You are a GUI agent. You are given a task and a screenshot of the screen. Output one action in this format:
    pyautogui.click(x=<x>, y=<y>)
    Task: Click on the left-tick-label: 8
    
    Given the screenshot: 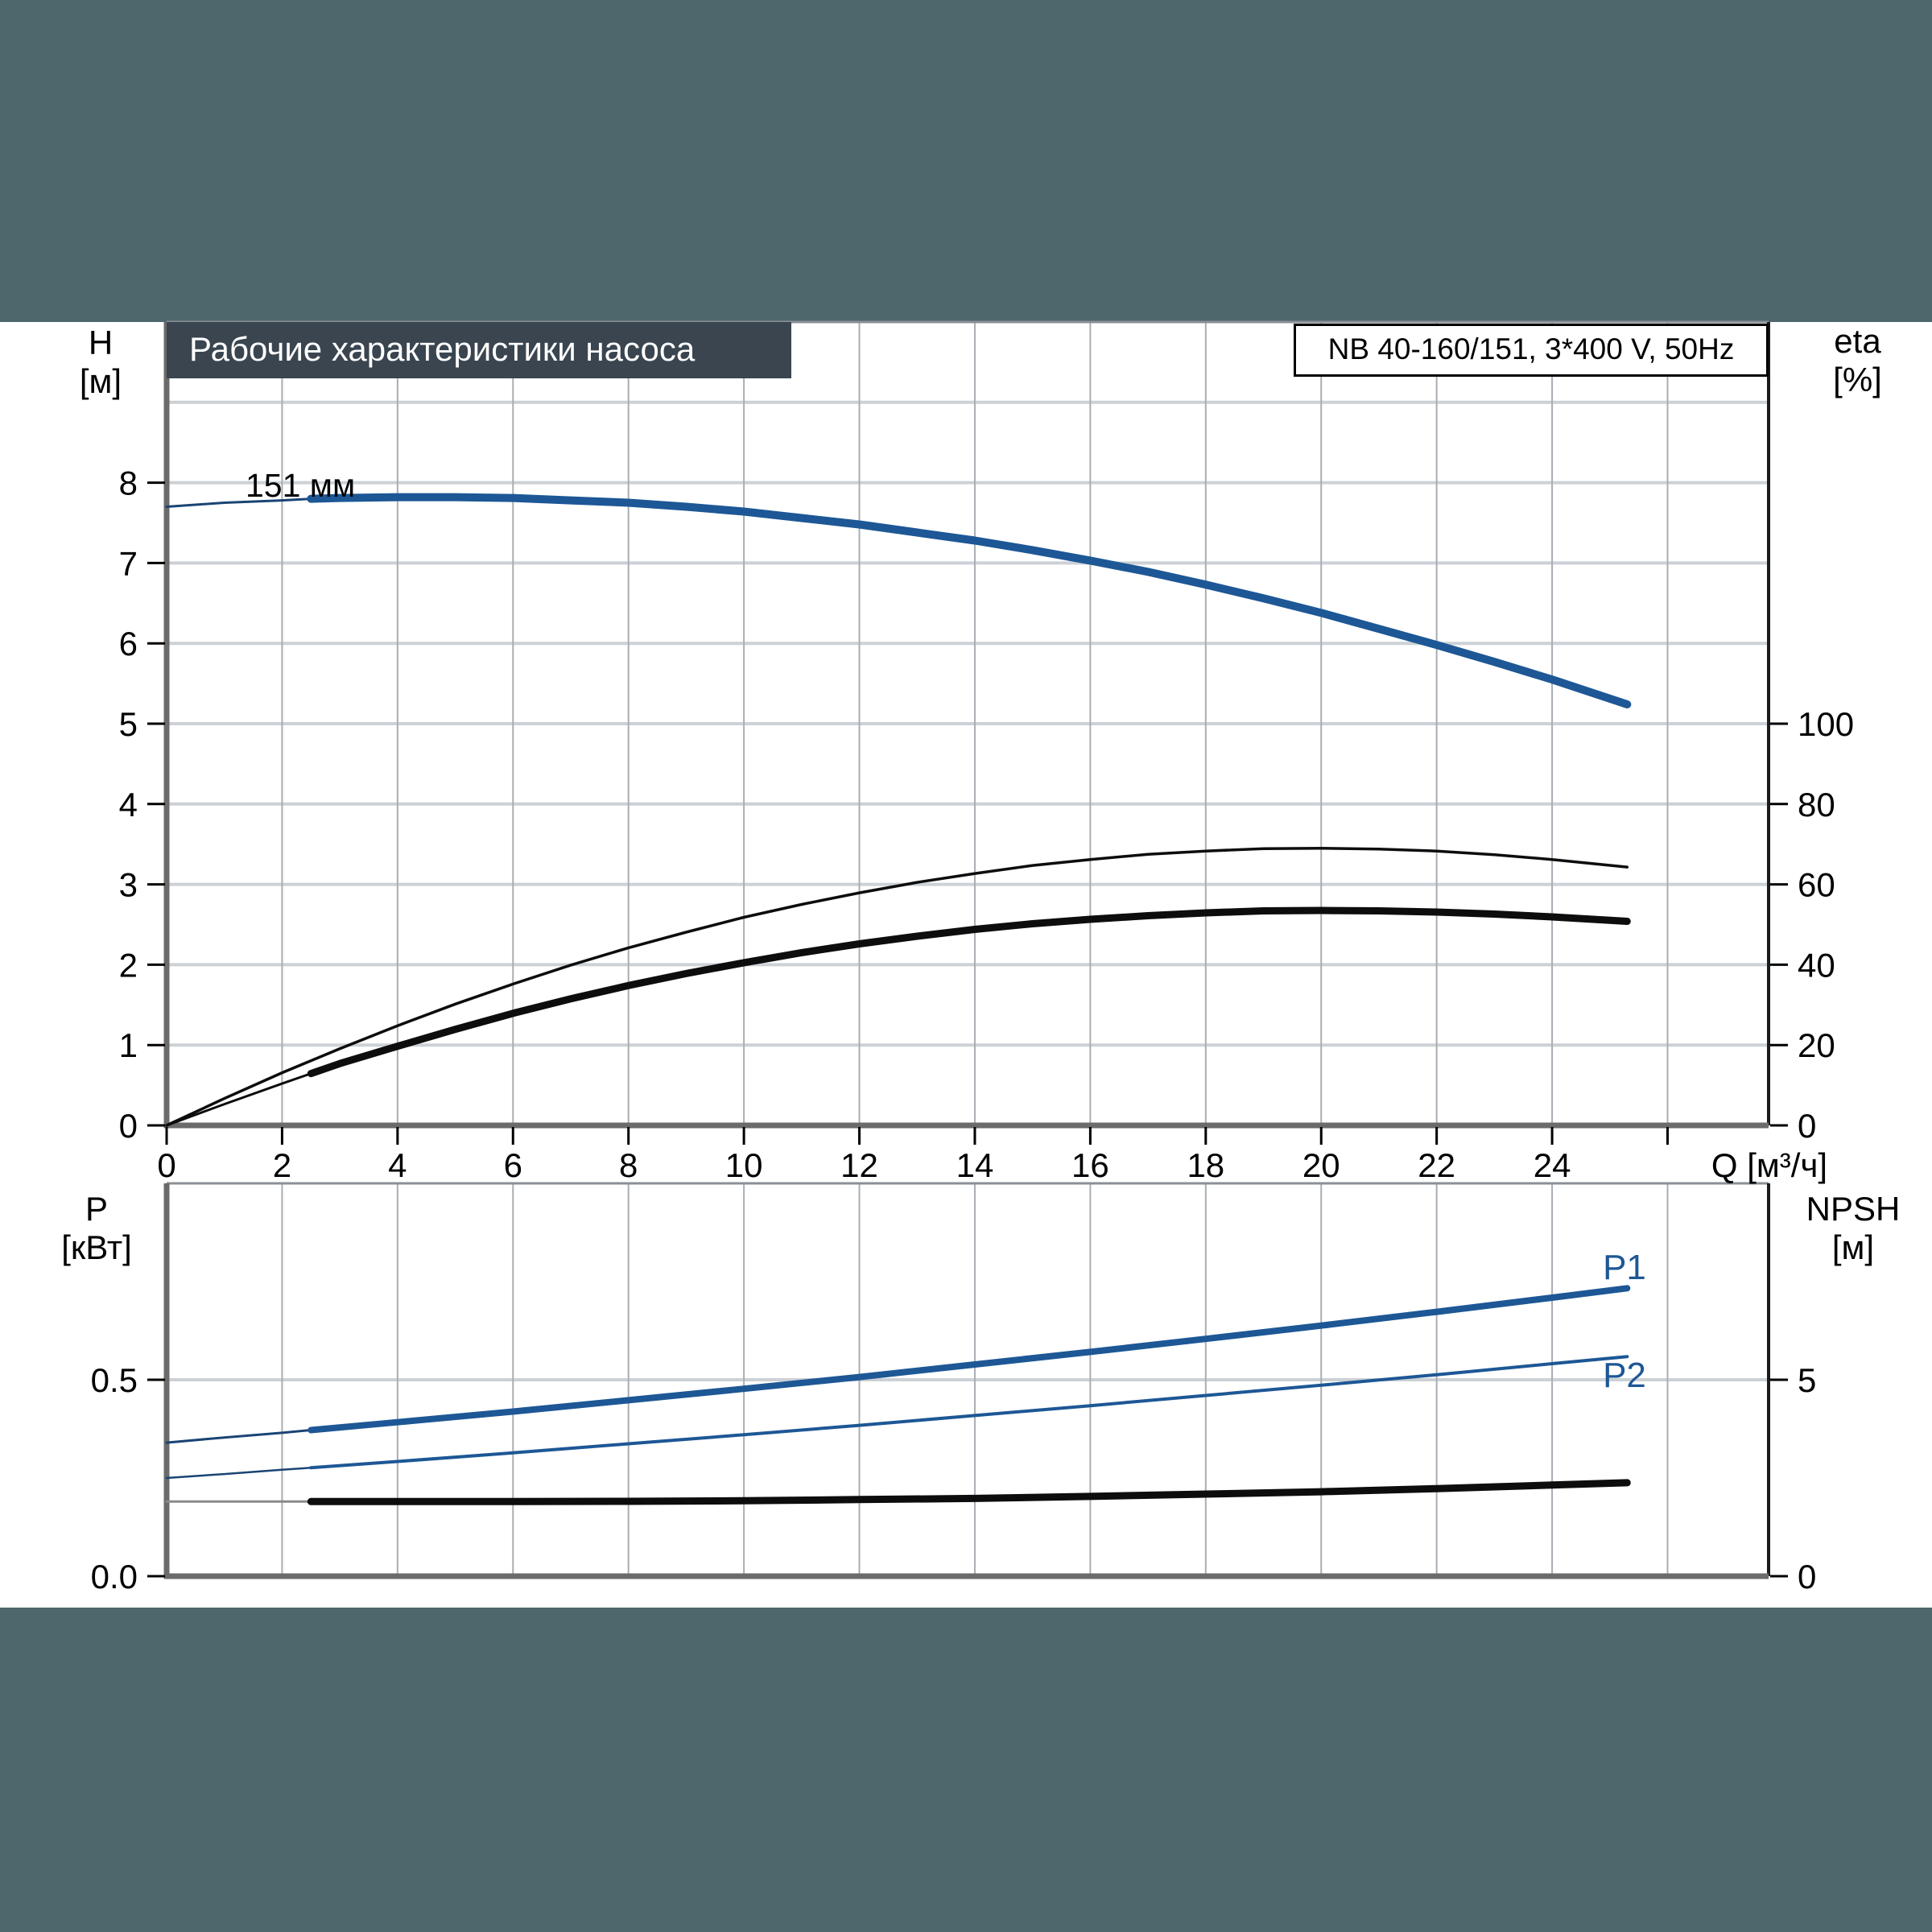 What is the action you would take?
    pyautogui.click(x=128, y=483)
    